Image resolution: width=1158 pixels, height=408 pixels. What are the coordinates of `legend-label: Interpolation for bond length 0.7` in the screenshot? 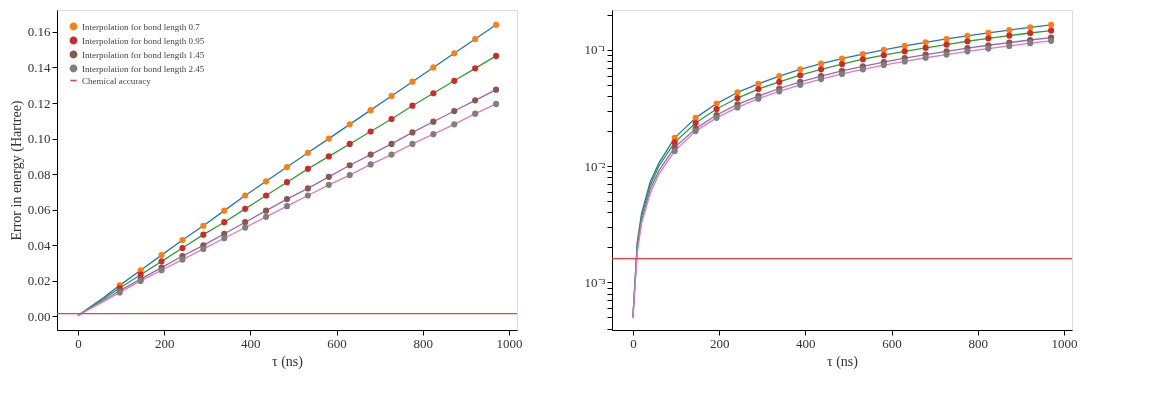 It's located at (141, 26).